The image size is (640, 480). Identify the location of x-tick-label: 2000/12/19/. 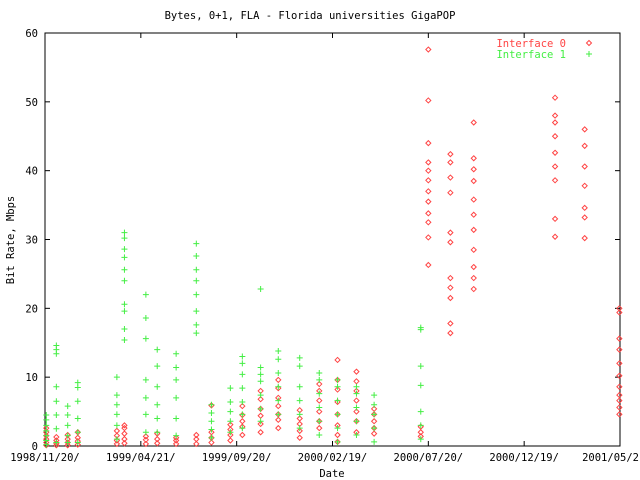
(524, 458).